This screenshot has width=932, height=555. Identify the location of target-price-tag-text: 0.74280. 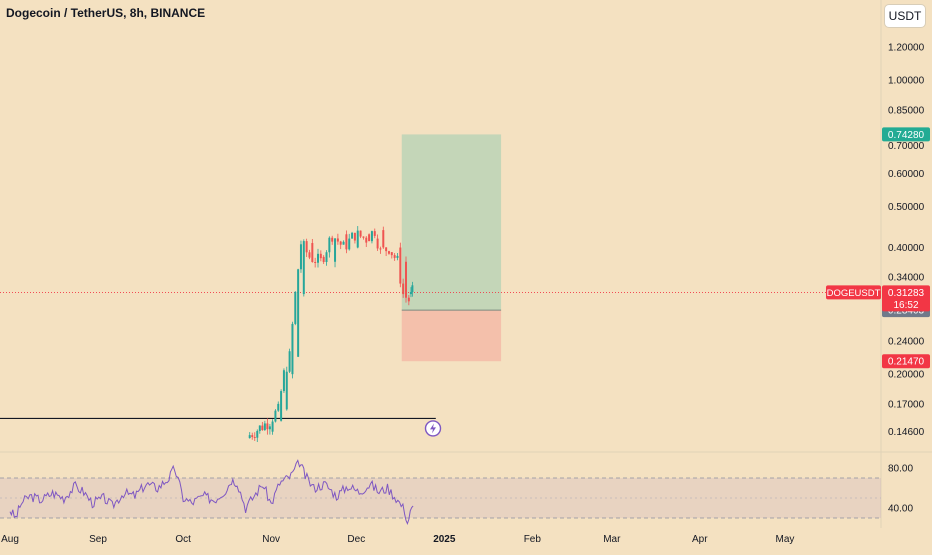
(906, 135).